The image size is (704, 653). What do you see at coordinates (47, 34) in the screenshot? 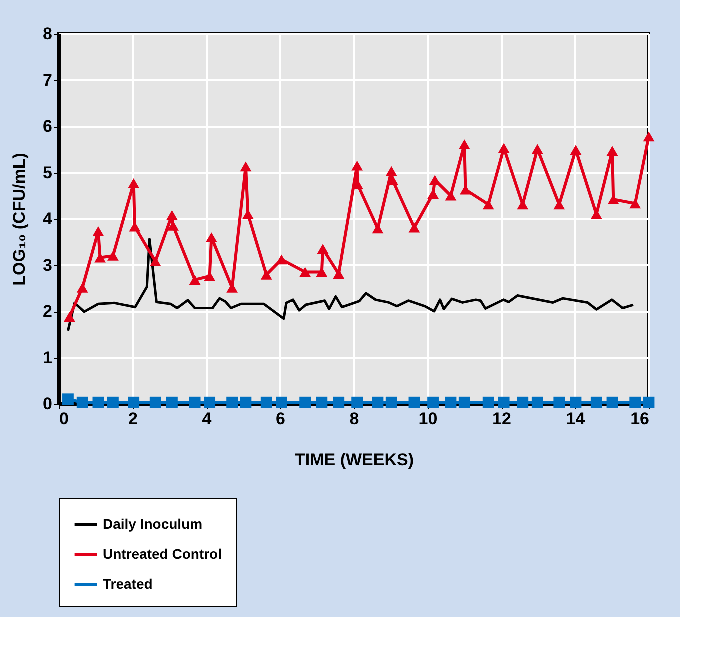
I see `y-tick-label: 8` at bounding box center [47, 34].